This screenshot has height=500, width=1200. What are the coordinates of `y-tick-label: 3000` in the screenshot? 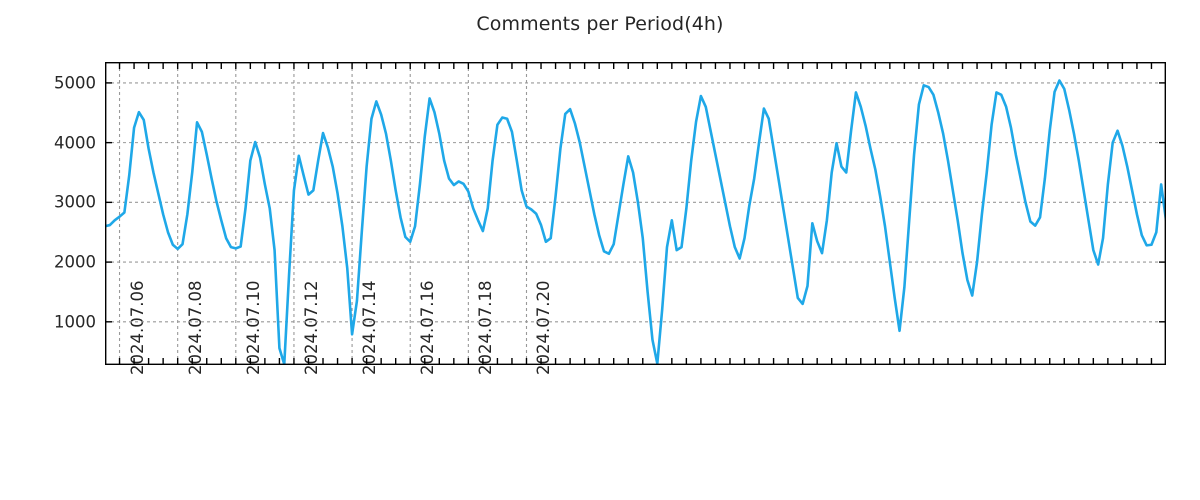 It's located at (75, 202).